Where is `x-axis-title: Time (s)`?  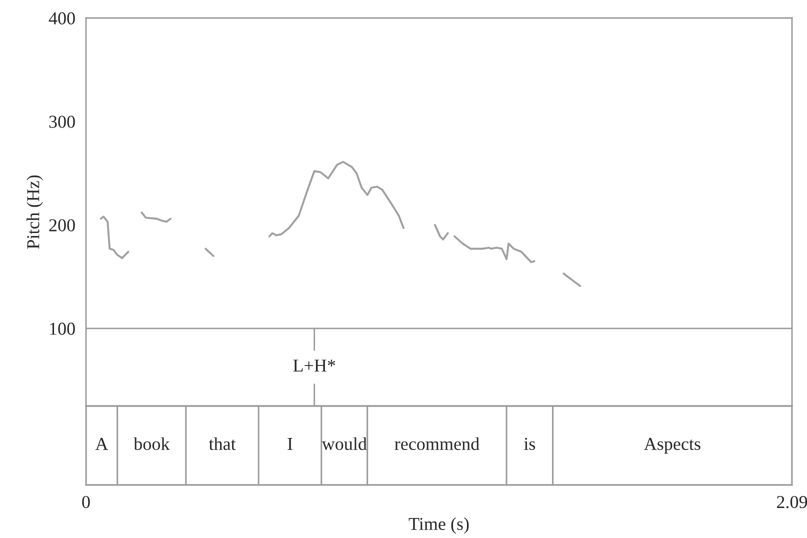
x-axis-title: Time (s) is located at coordinates (438, 525).